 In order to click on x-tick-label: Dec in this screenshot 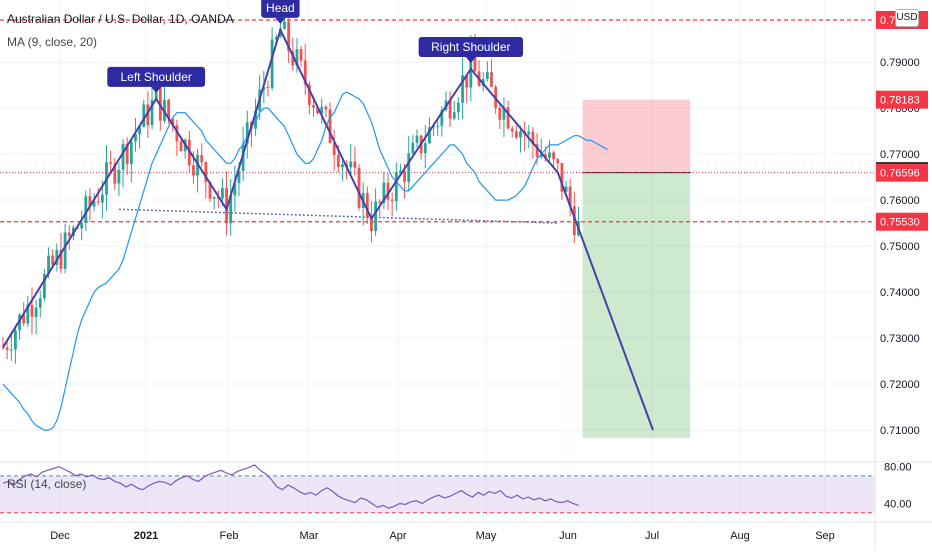, I will do `click(60, 536)`.